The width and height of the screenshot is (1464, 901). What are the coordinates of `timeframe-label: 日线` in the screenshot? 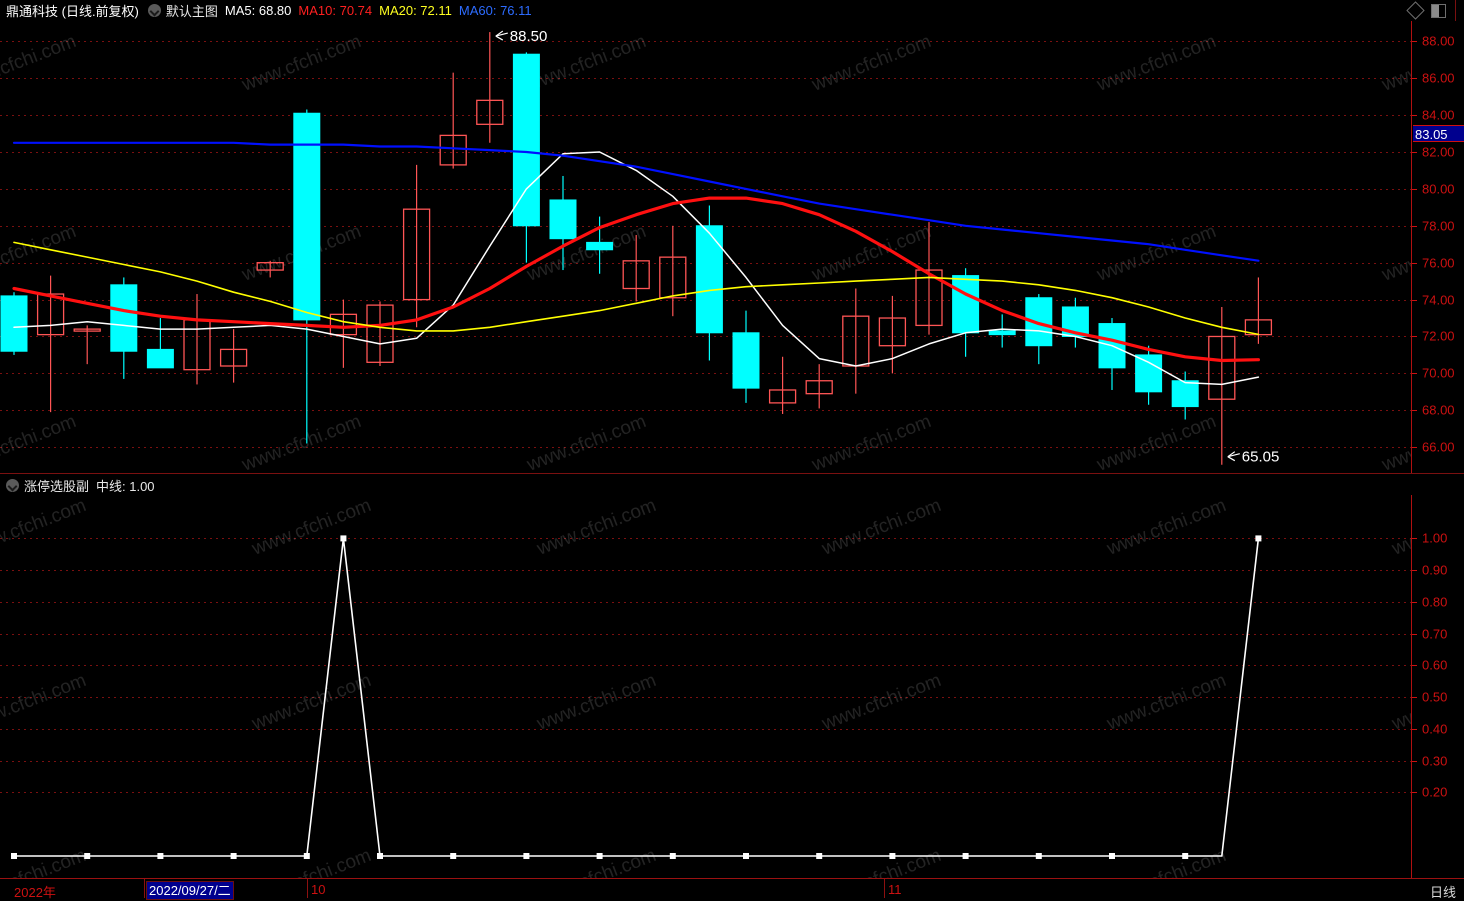 It's located at (1442, 892).